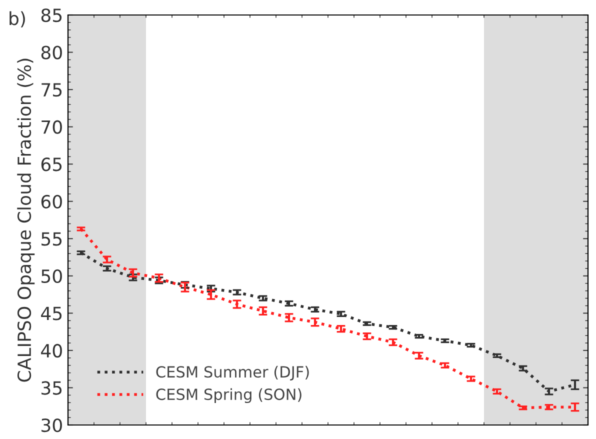  What do you see at coordinates (51, 15) in the screenshot?
I see `y-tick-label: 85` at bounding box center [51, 15].